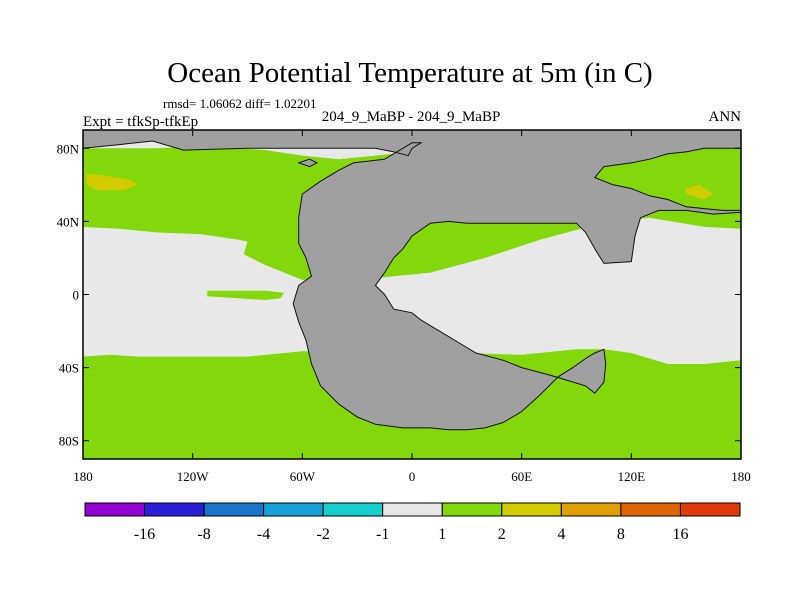  What do you see at coordinates (323, 534) in the screenshot?
I see `colorbar-label: -2` at bounding box center [323, 534].